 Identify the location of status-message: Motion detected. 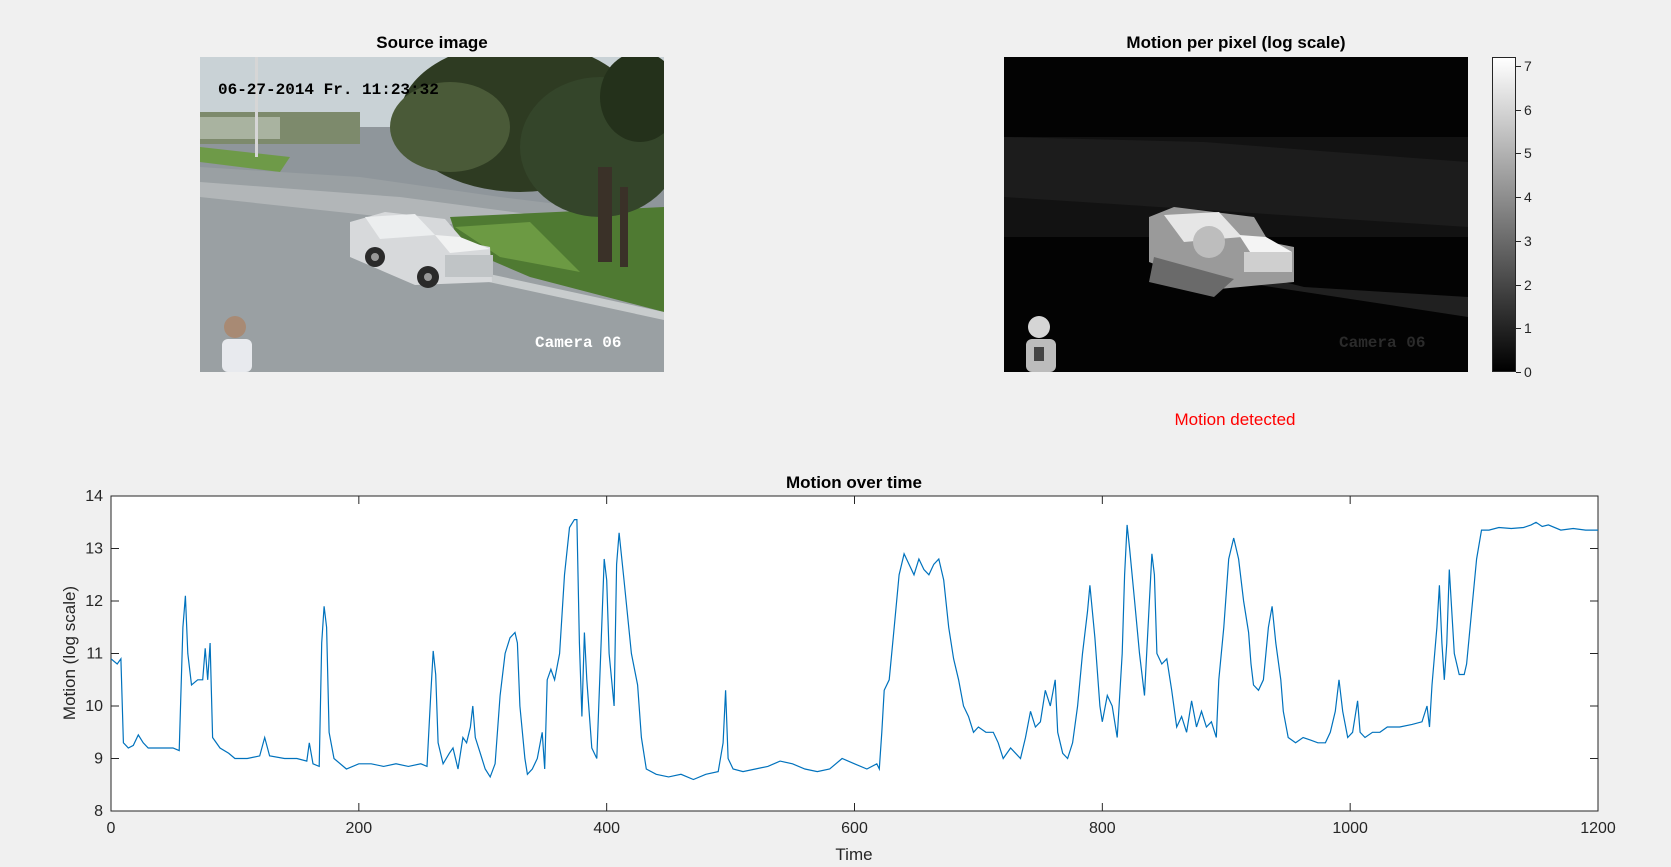
(1235, 419).